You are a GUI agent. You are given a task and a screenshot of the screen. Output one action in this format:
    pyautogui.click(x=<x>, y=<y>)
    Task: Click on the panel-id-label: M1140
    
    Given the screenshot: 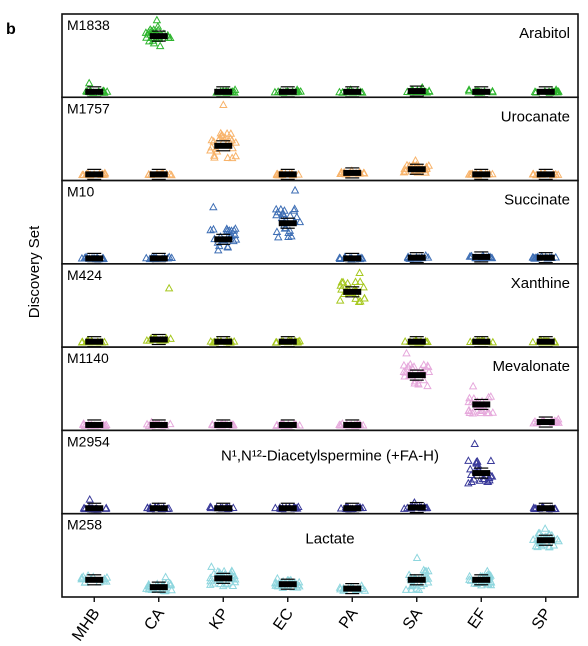 What is the action you would take?
    pyautogui.click(x=88, y=358)
    